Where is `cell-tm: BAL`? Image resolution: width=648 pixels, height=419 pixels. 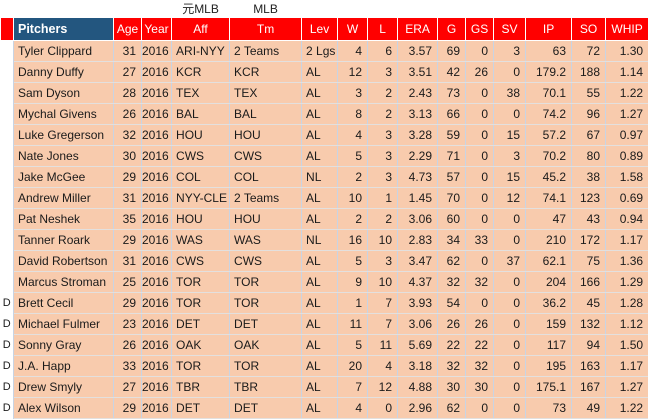 cell-tm: BAL is located at coordinates (266, 114).